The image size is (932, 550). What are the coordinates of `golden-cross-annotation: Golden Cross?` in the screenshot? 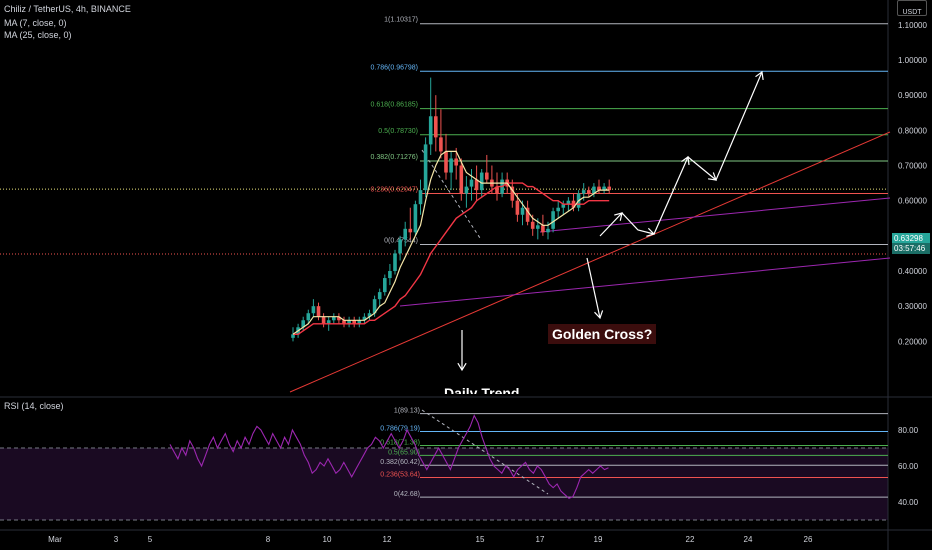 It's located at (602, 334).